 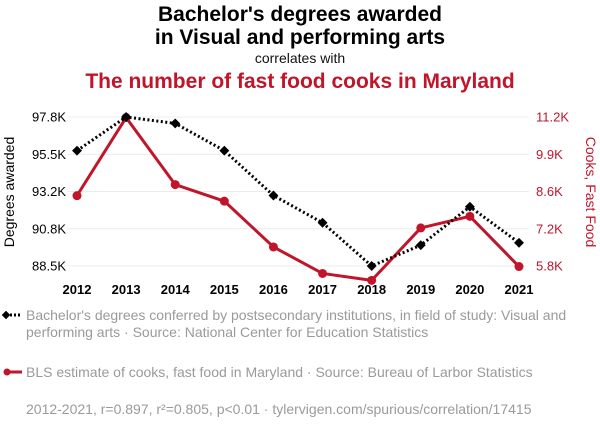 I want to click on legend-swatch-degrees, so click(x=12, y=315).